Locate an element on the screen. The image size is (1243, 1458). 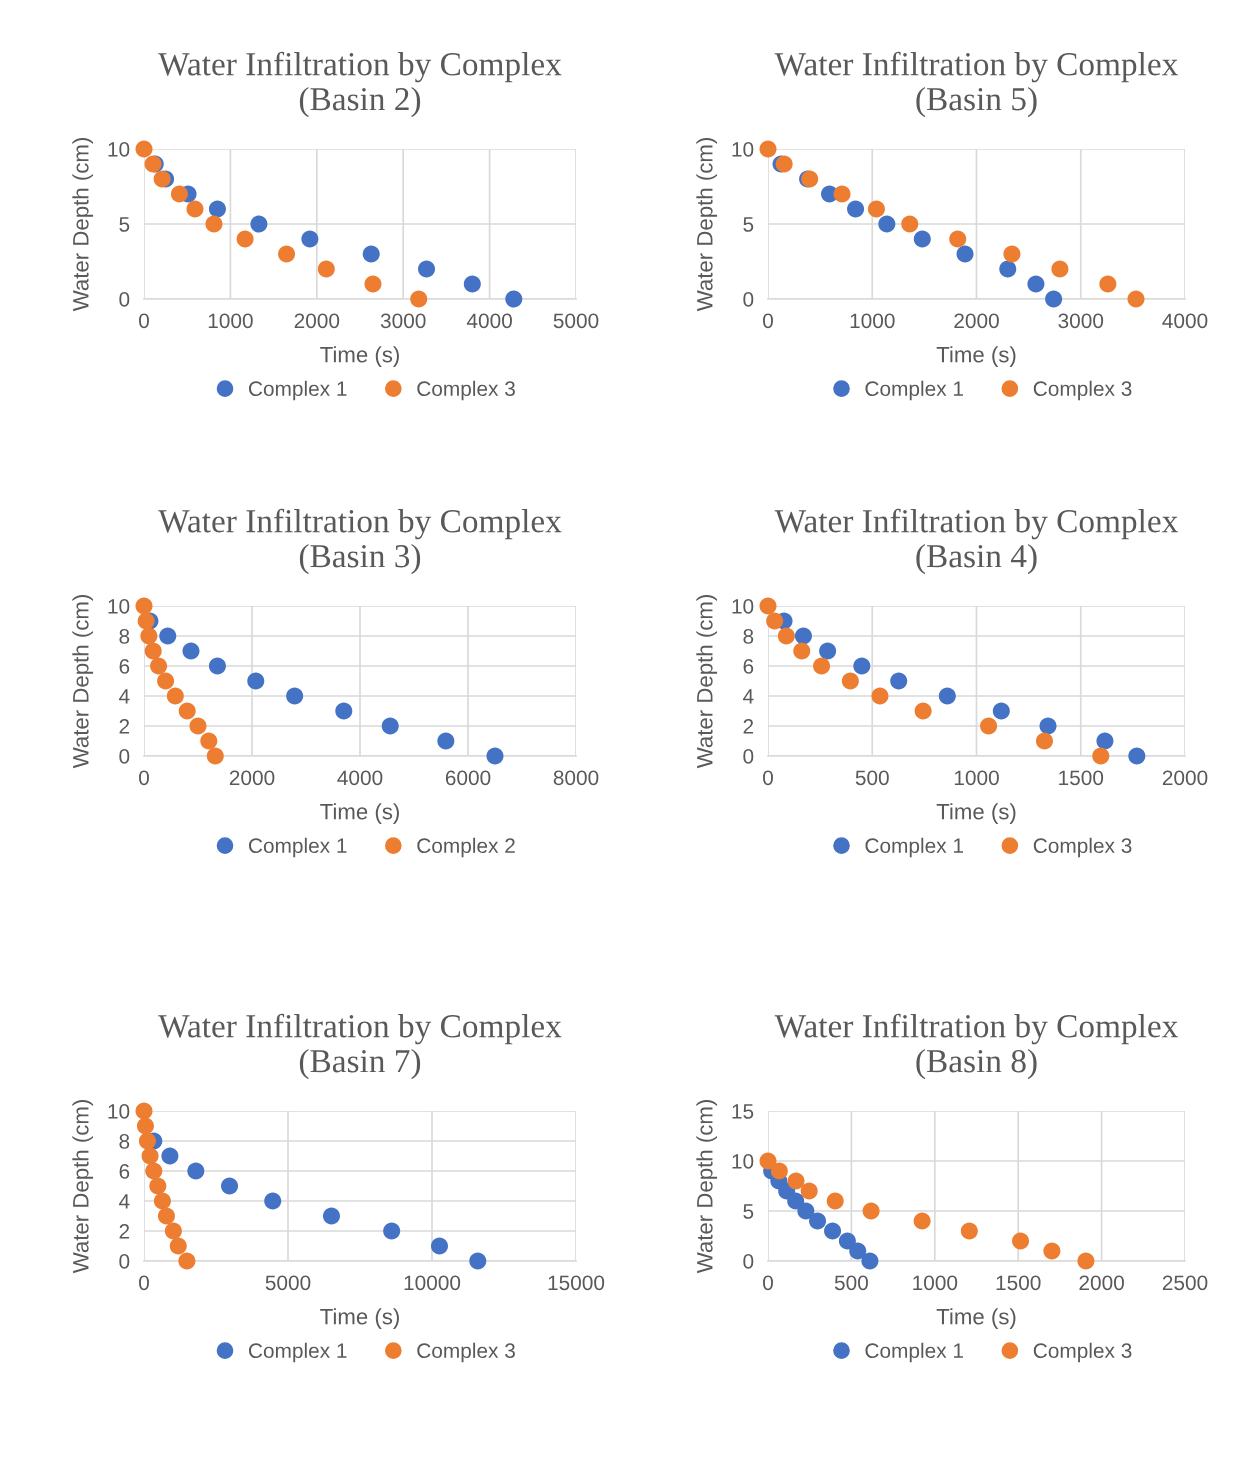
x-axis-title: Time (s) is located at coordinates (359, 356).